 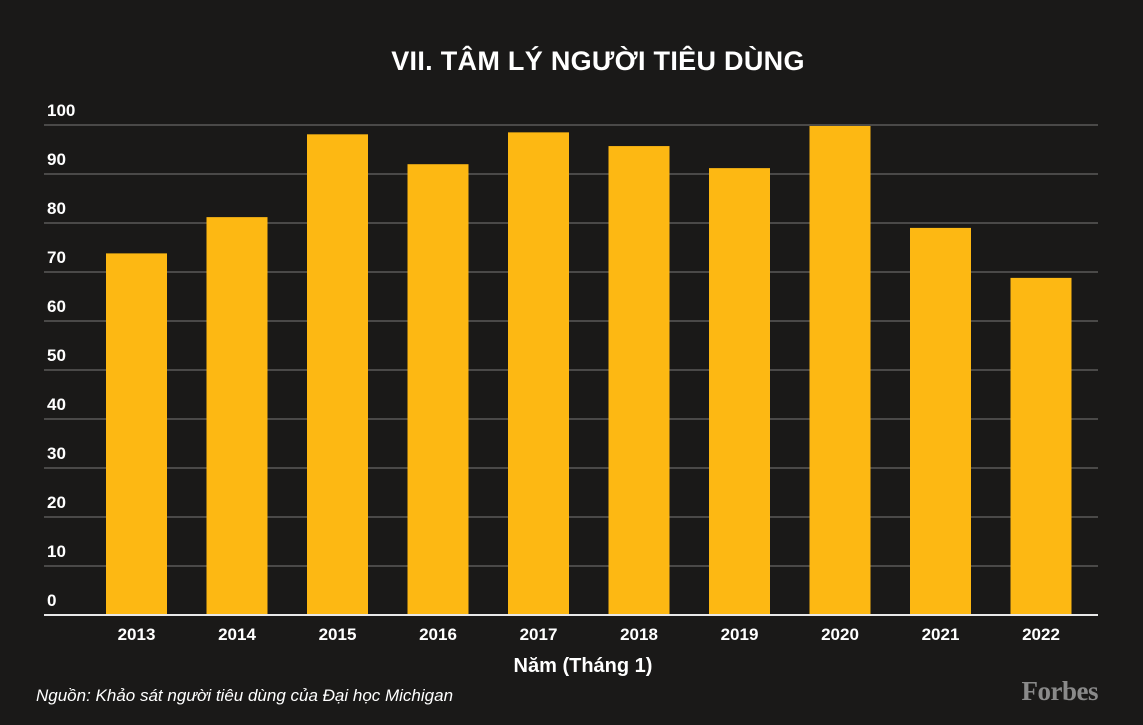 I want to click on y-tick-label: 0, so click(x=51, y=600).